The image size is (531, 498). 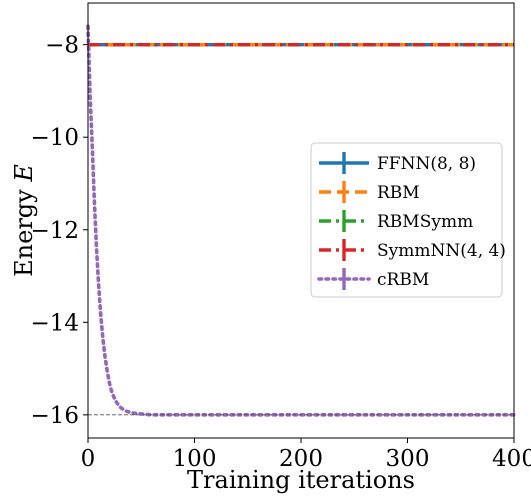 What do you see at coordinates (54, 231) in the screenshot?
I see `y-tick-label-2: −12` at bounding box center [54, 231].